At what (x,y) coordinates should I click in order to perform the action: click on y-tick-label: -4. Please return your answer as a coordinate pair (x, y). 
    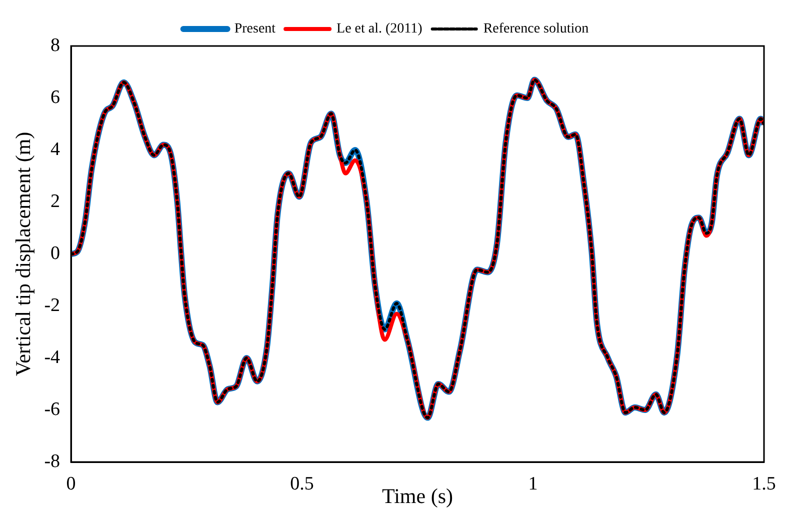
    Looking at the image, I should click on (52, 357).